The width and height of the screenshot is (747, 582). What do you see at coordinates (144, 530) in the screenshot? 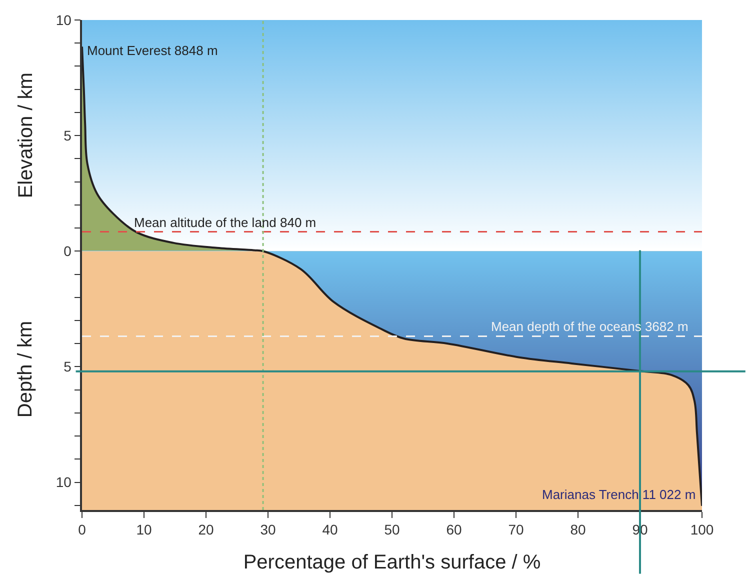
I see `x-tick-label: 10` at bounding box center [144, 530].